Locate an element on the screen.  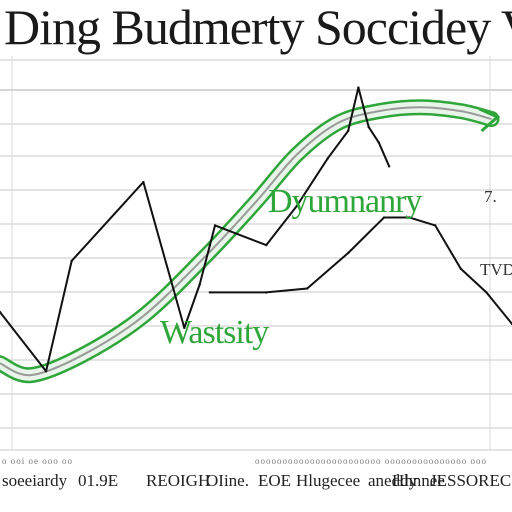
footer-label: Hlugecee is located at coordinates (328, 480).